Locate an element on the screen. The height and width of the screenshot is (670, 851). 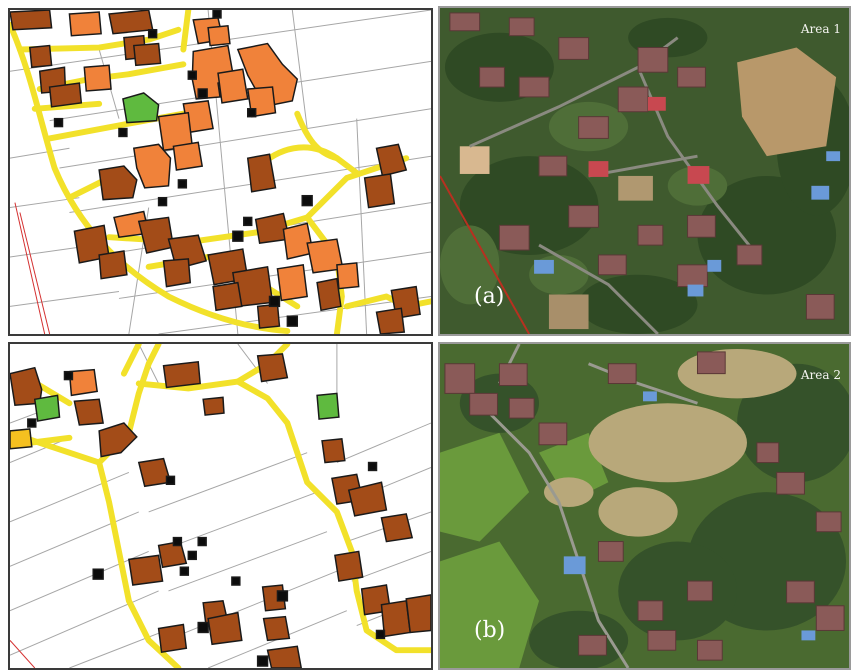
area-label: Area 2 is located at coordinates (820, 375).